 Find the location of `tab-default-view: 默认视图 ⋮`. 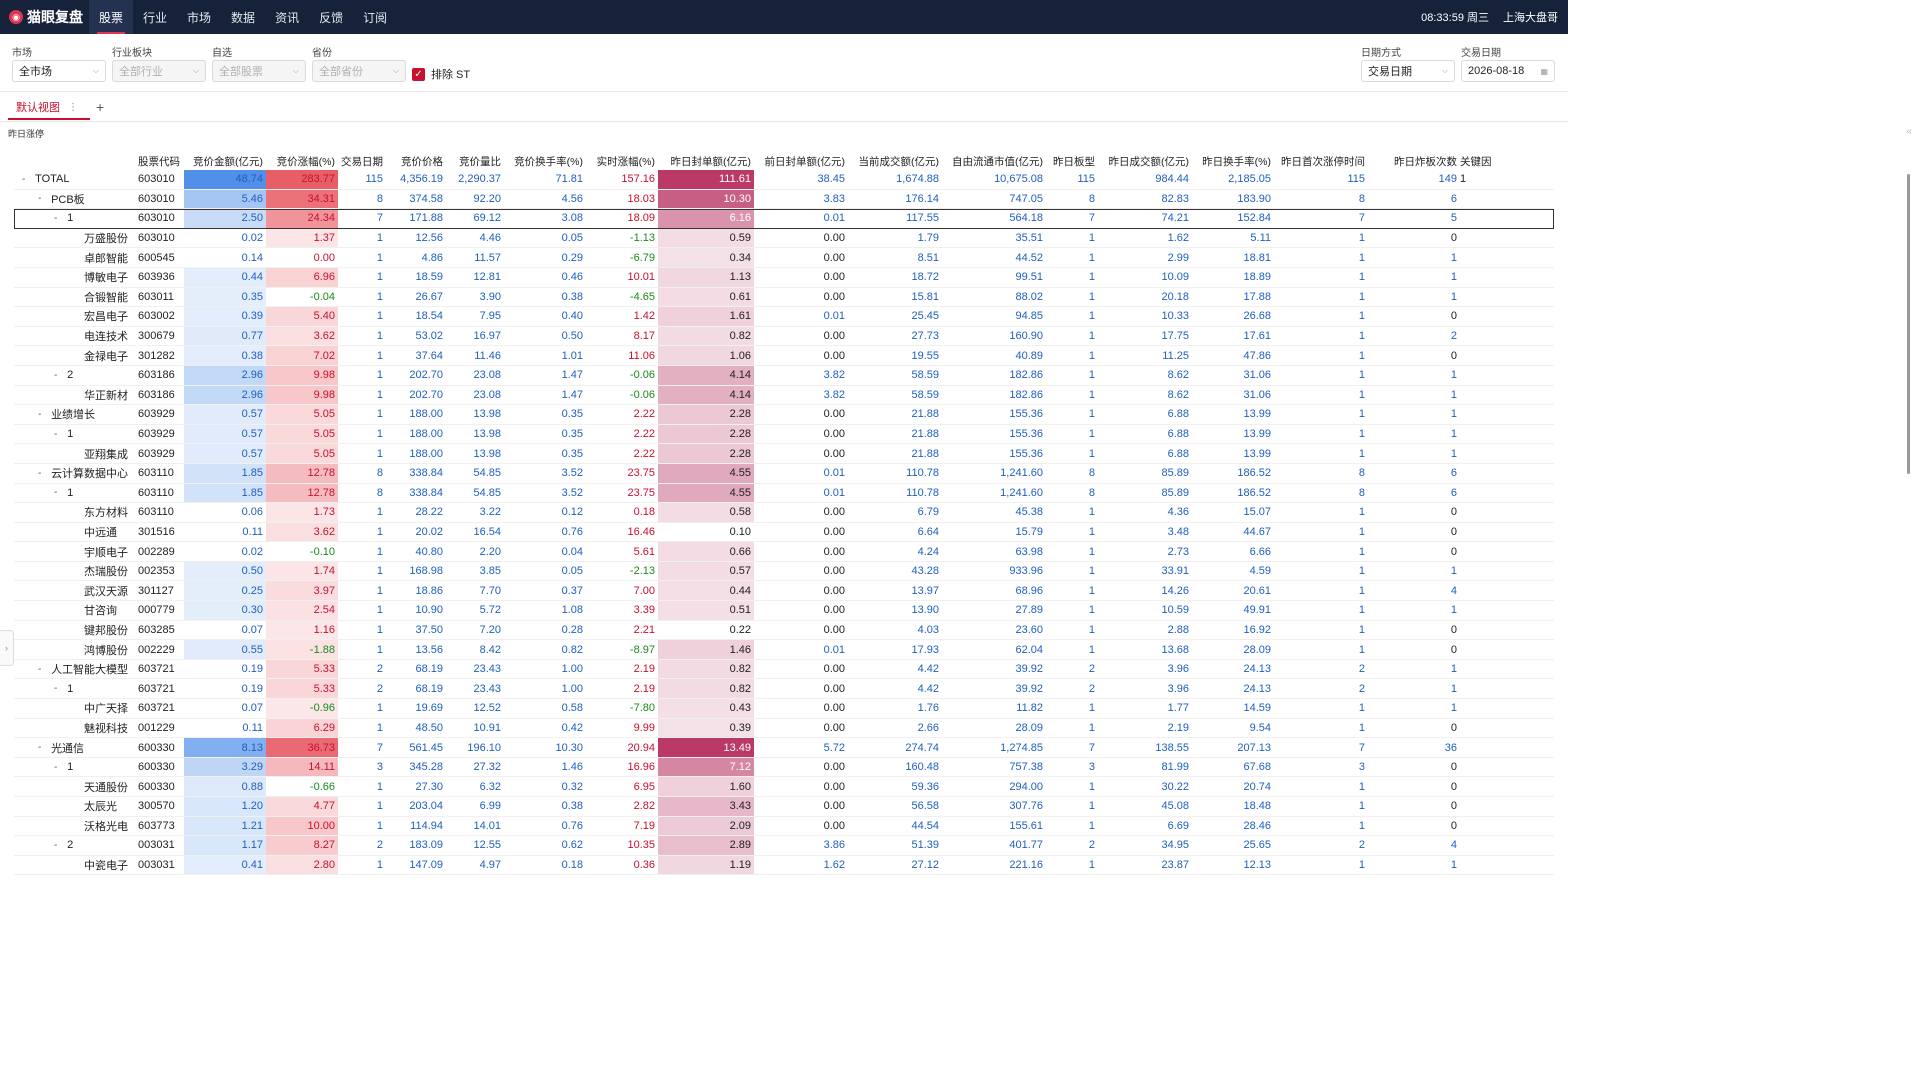

tab-default-view: 默认视图 ⋮ is located at coordinates (49, 108).